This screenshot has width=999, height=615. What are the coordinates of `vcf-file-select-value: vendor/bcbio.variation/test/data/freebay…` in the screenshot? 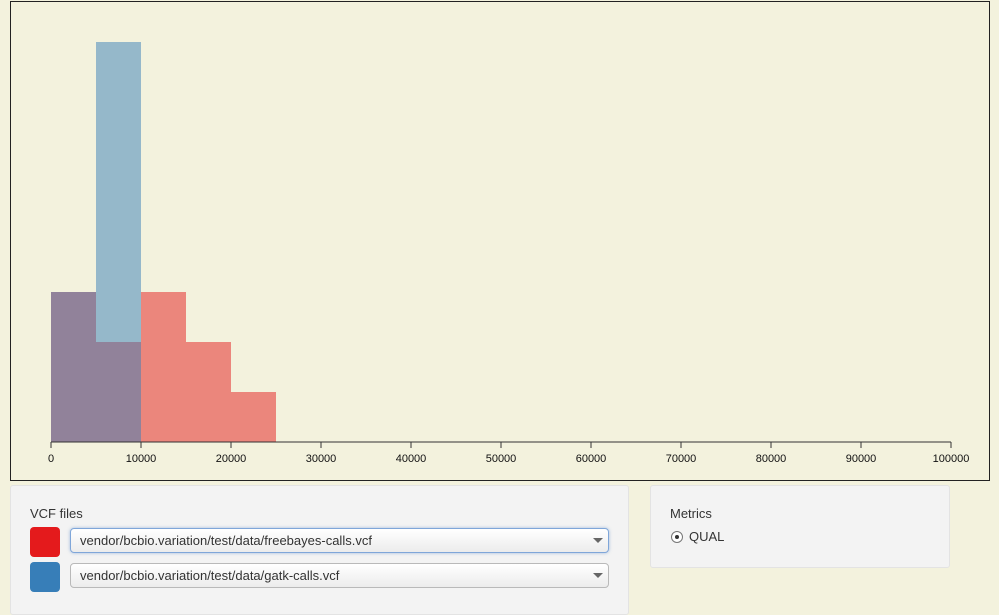 It's located at (226, 540).